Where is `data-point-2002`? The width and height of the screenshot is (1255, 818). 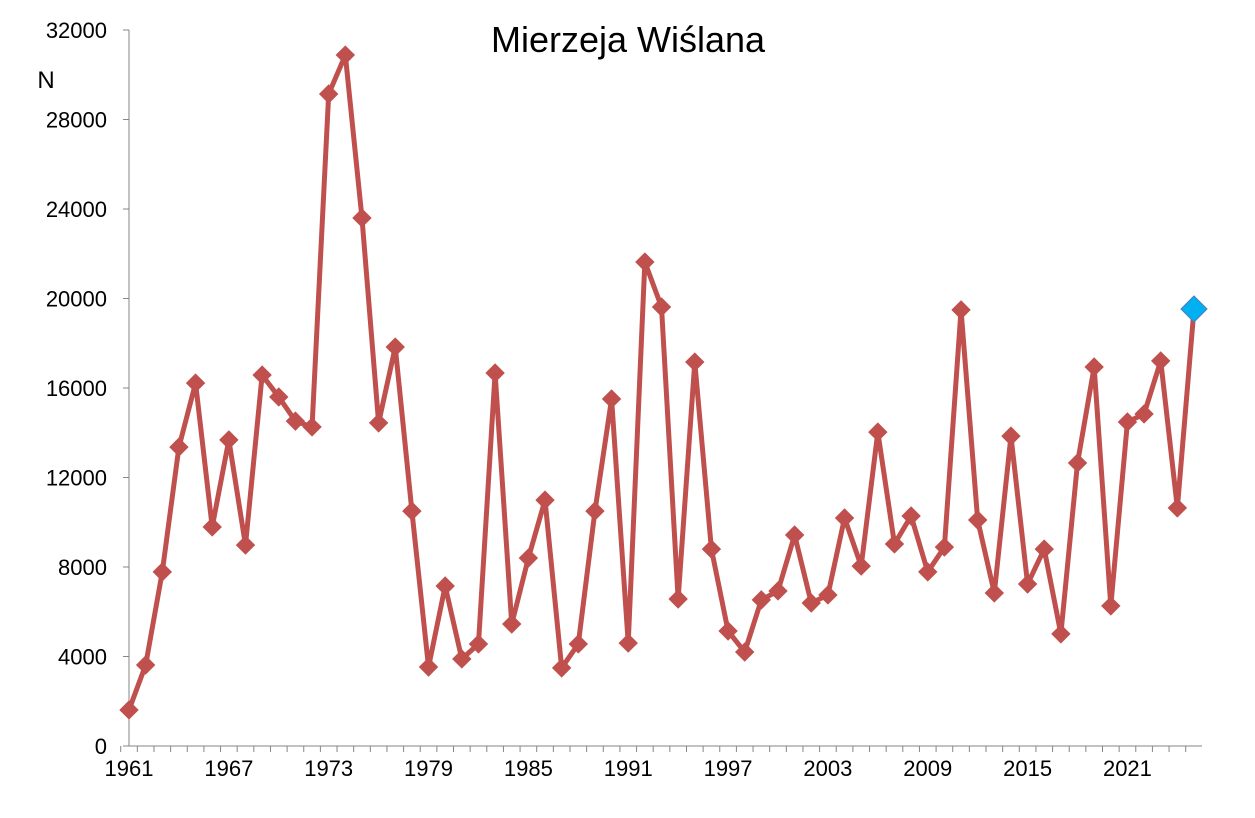
data-point-2002 is located at coordinates (811, 603).